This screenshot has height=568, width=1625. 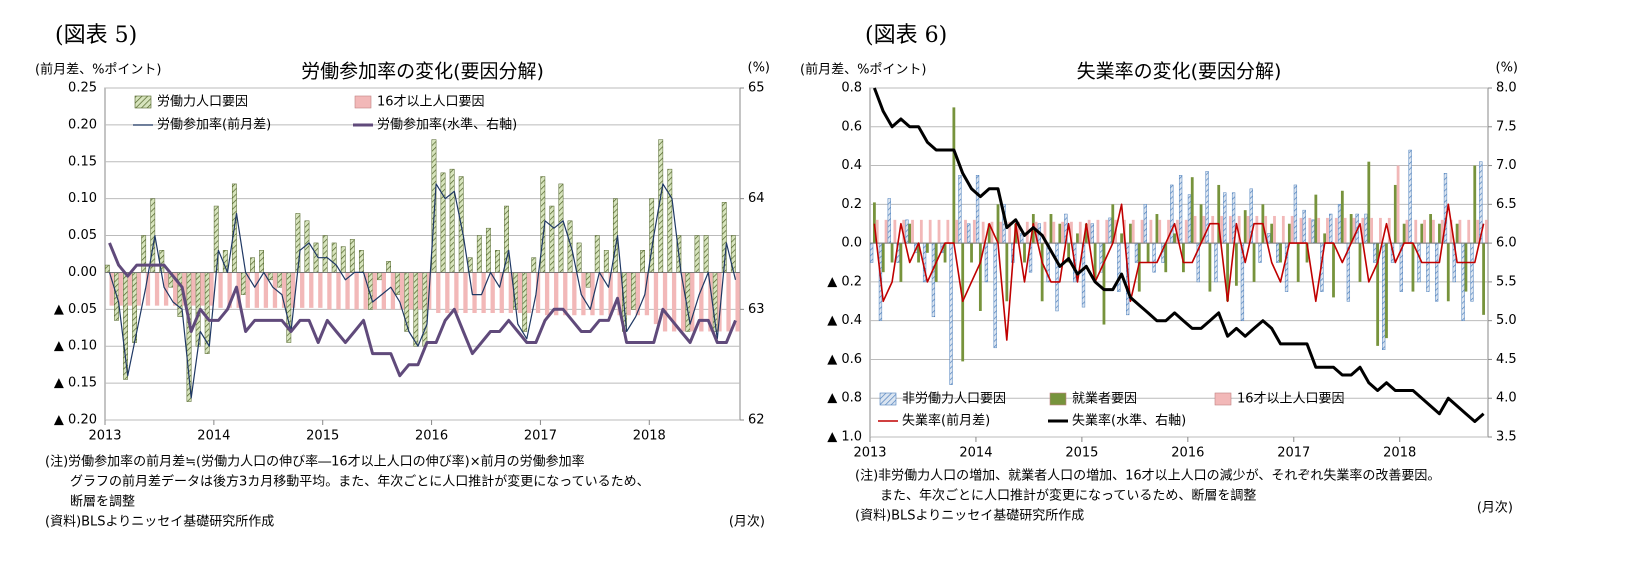 I want to click on legend-label: 16才以上人口要因, so click(x=1291, y=399).